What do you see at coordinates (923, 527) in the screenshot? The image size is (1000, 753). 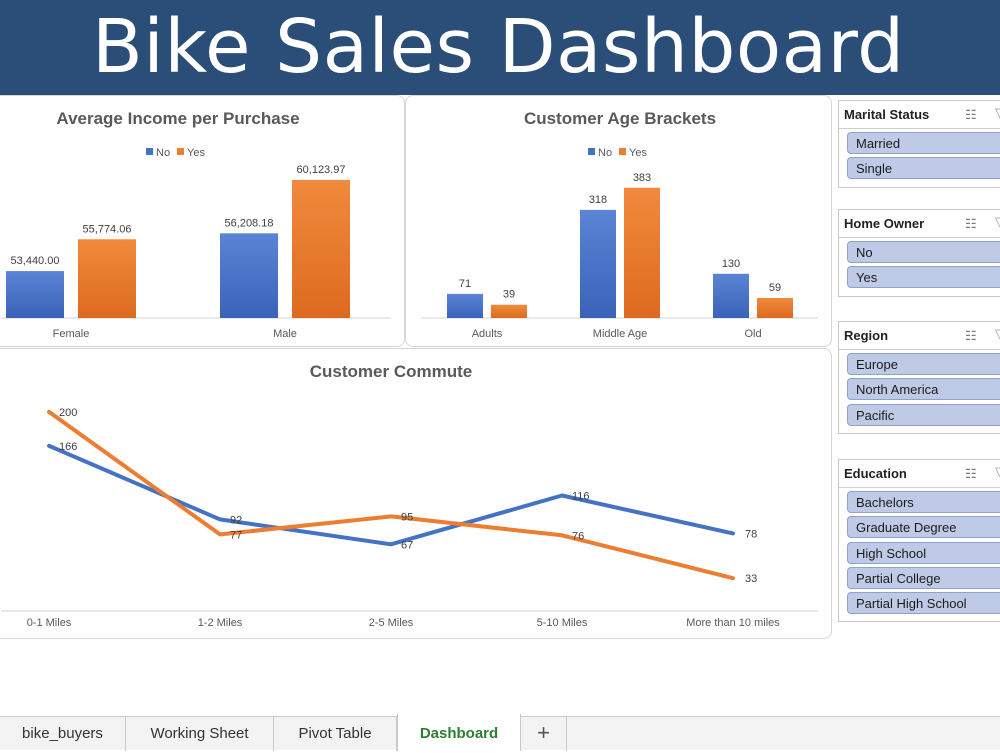 I see `slicer-item: Graduate Degree` at bounding box center [923, 527].